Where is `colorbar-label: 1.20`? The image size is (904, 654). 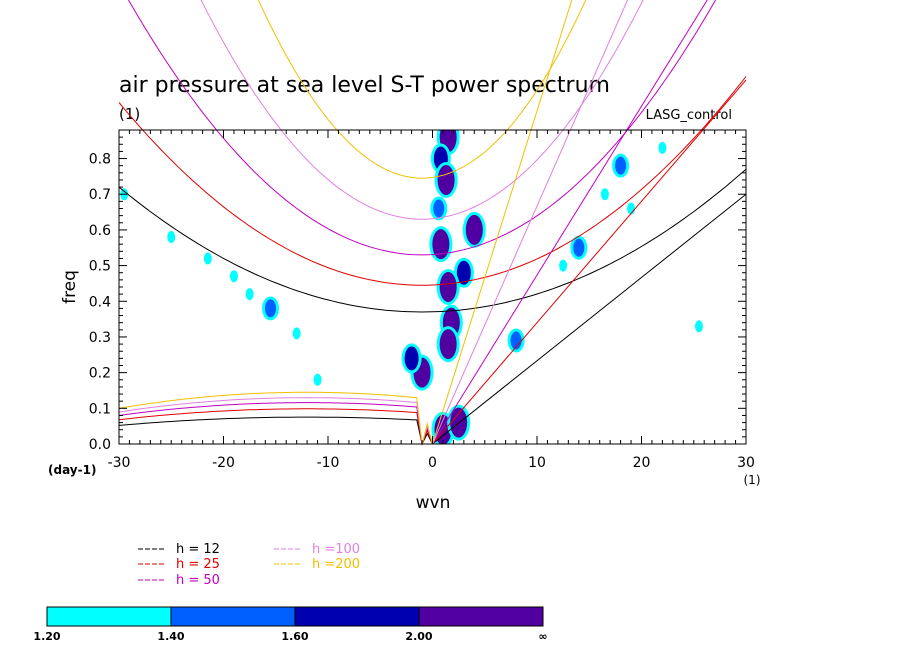 colorbar-label: 1.20 is located at coordinates (46, 636).